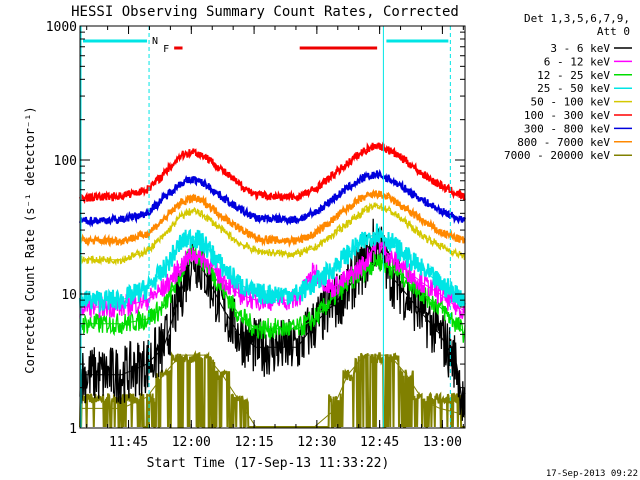 This screenshot has height=480, width=640. Describe the element at coordinates (567, 128) in the screenshot. I see `legend-label: 300 - 800 keV` at that location.